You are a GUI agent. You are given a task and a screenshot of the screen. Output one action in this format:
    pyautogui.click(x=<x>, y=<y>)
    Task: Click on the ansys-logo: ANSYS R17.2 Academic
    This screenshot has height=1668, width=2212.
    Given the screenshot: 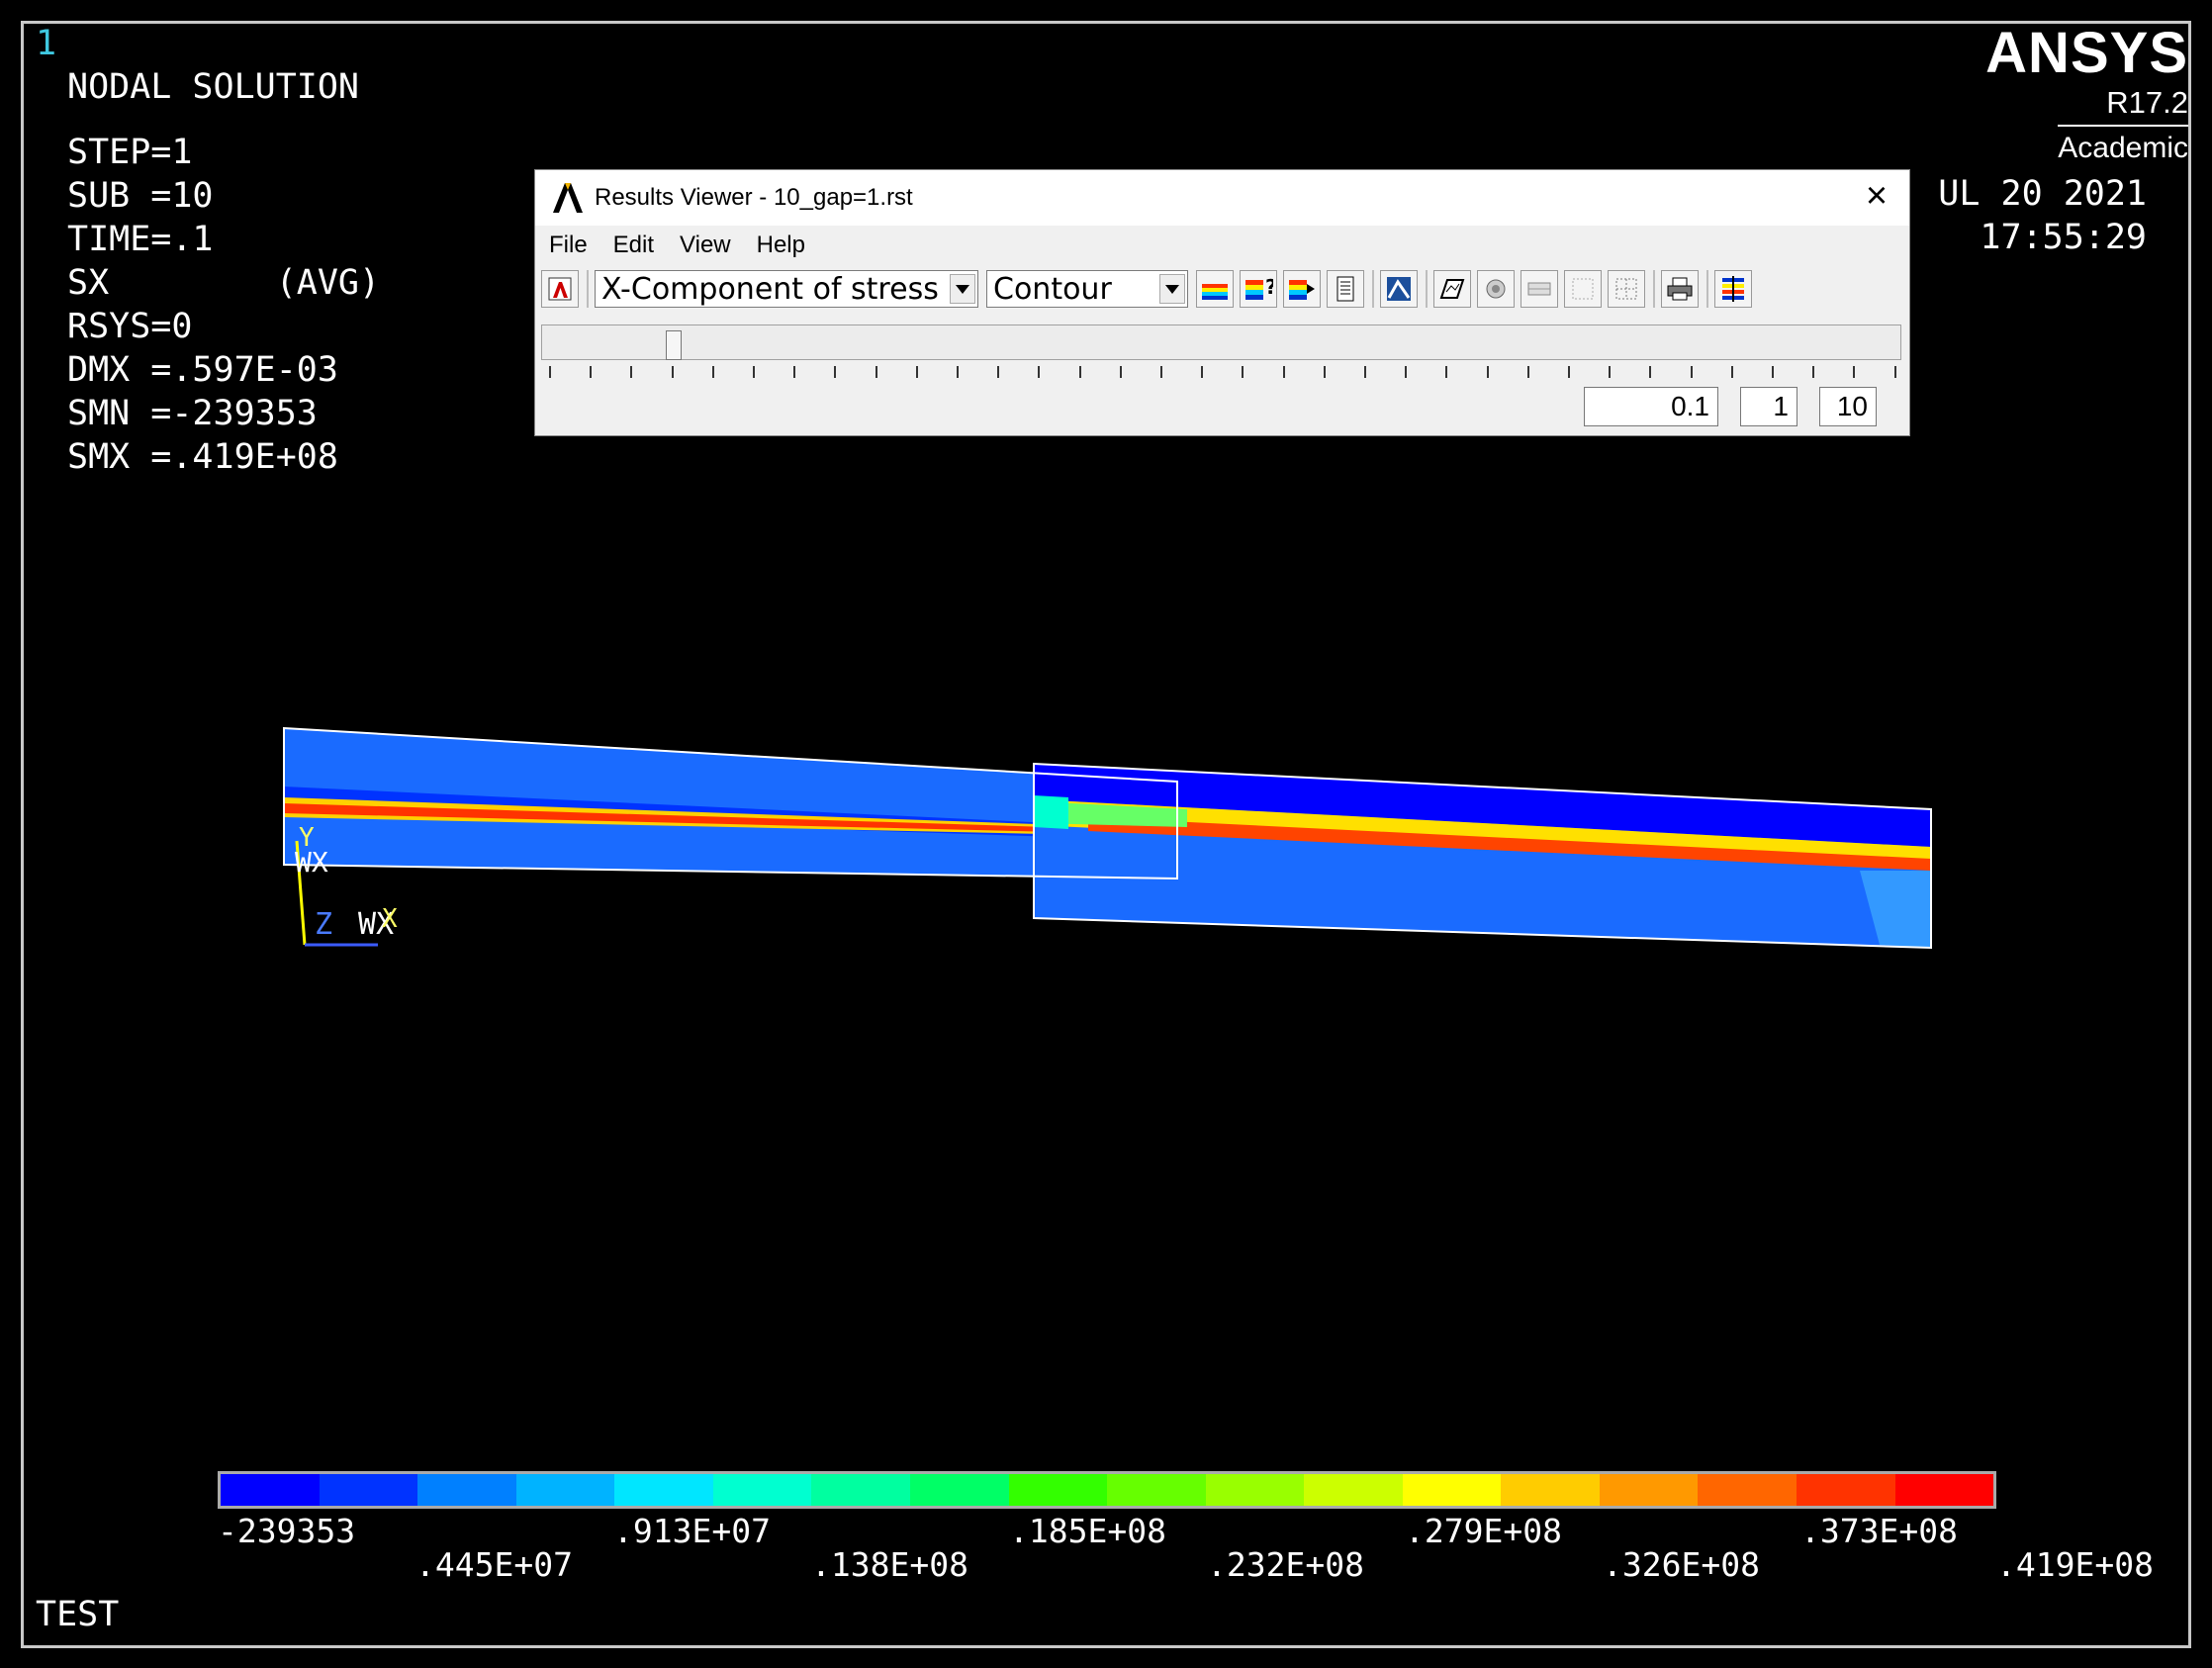 What is the action you would take?
    pyautogui.click(x=2087, y=96)
    